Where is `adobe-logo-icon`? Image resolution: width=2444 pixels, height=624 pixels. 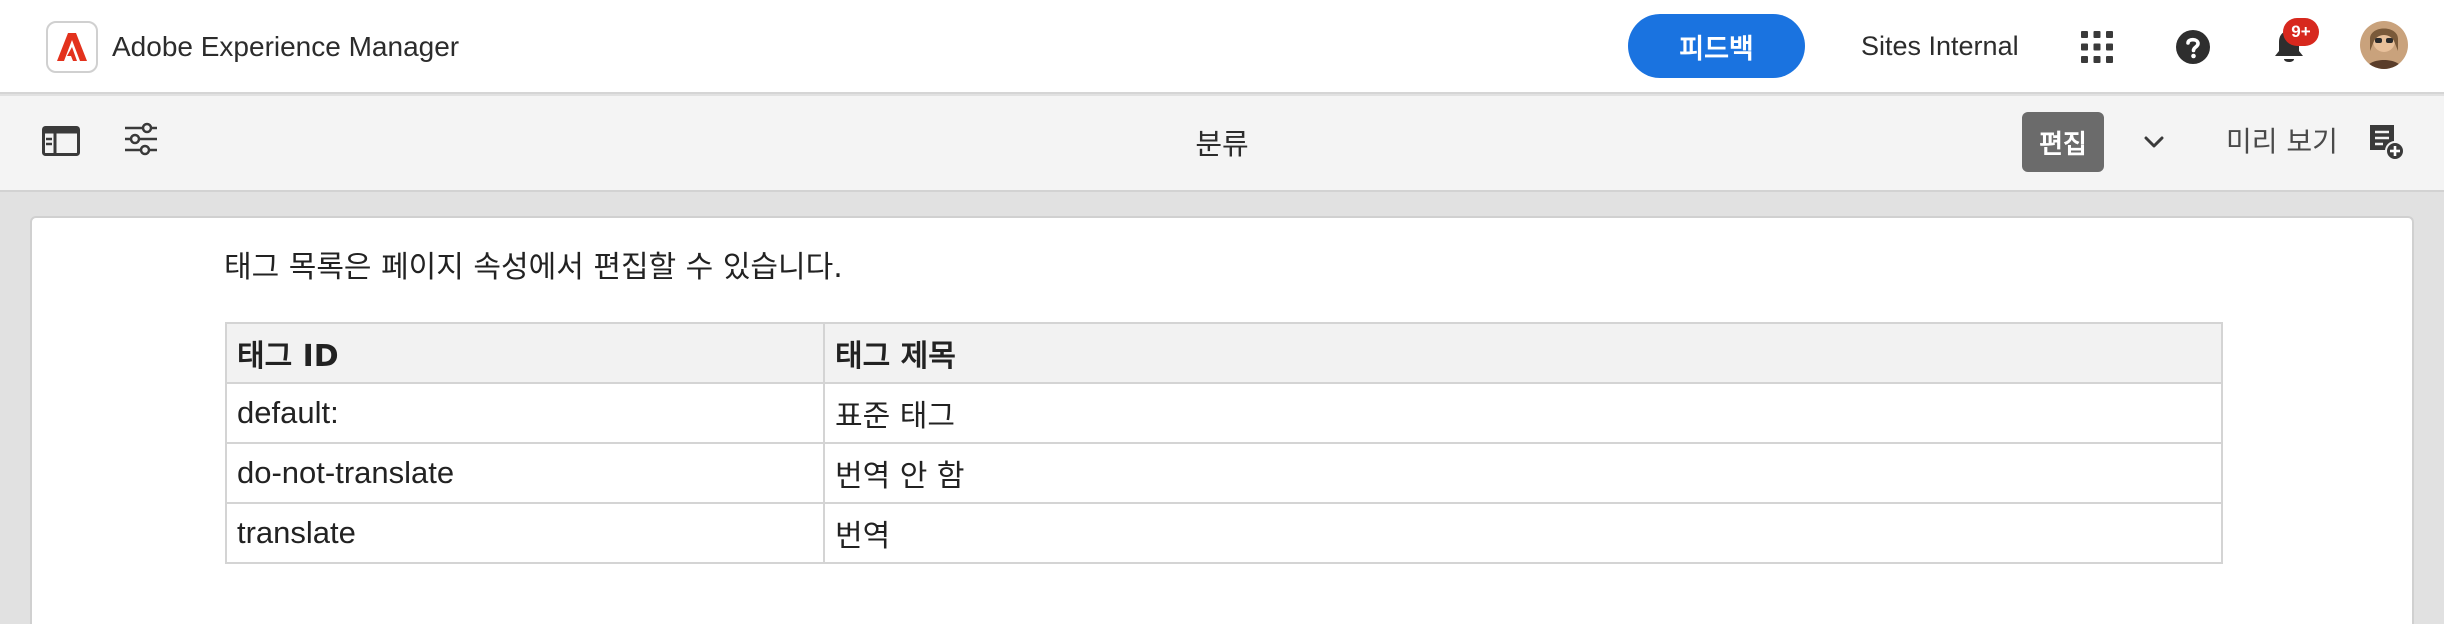
adobe-logo-icon is located at coordinates (72, 47).